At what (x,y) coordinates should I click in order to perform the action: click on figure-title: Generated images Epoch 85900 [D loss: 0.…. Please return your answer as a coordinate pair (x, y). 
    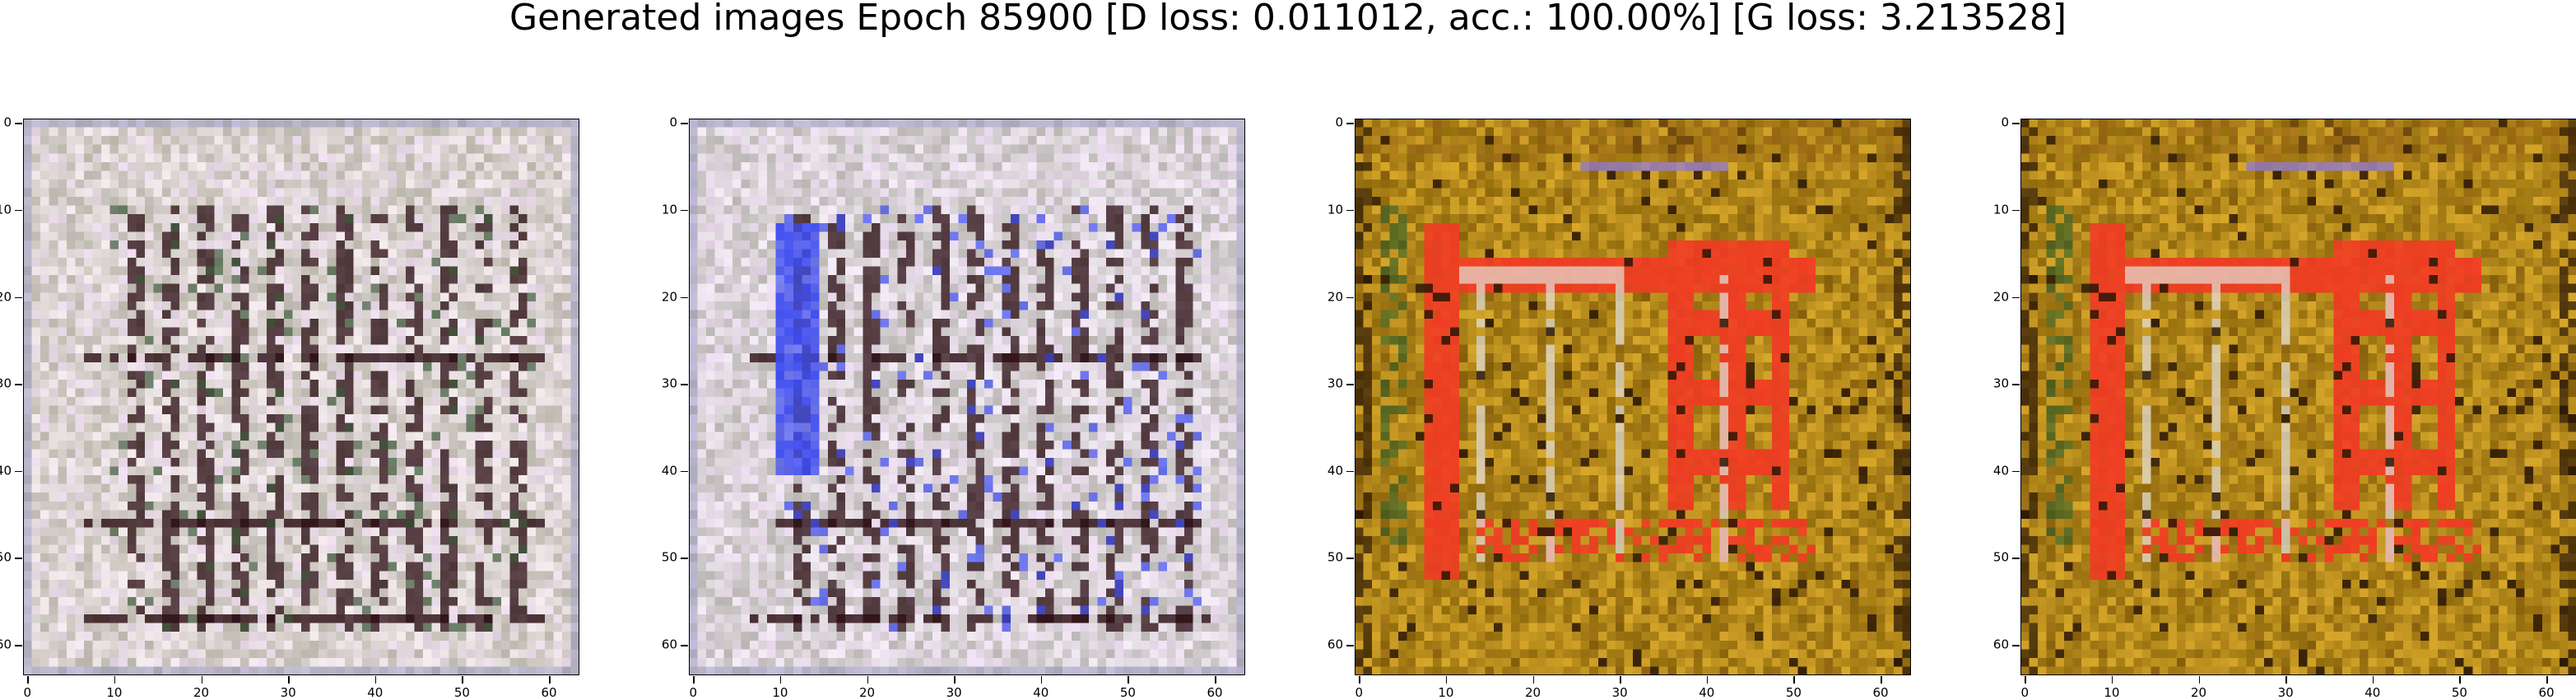
    Looking at the image, I should click on (1288, 19).